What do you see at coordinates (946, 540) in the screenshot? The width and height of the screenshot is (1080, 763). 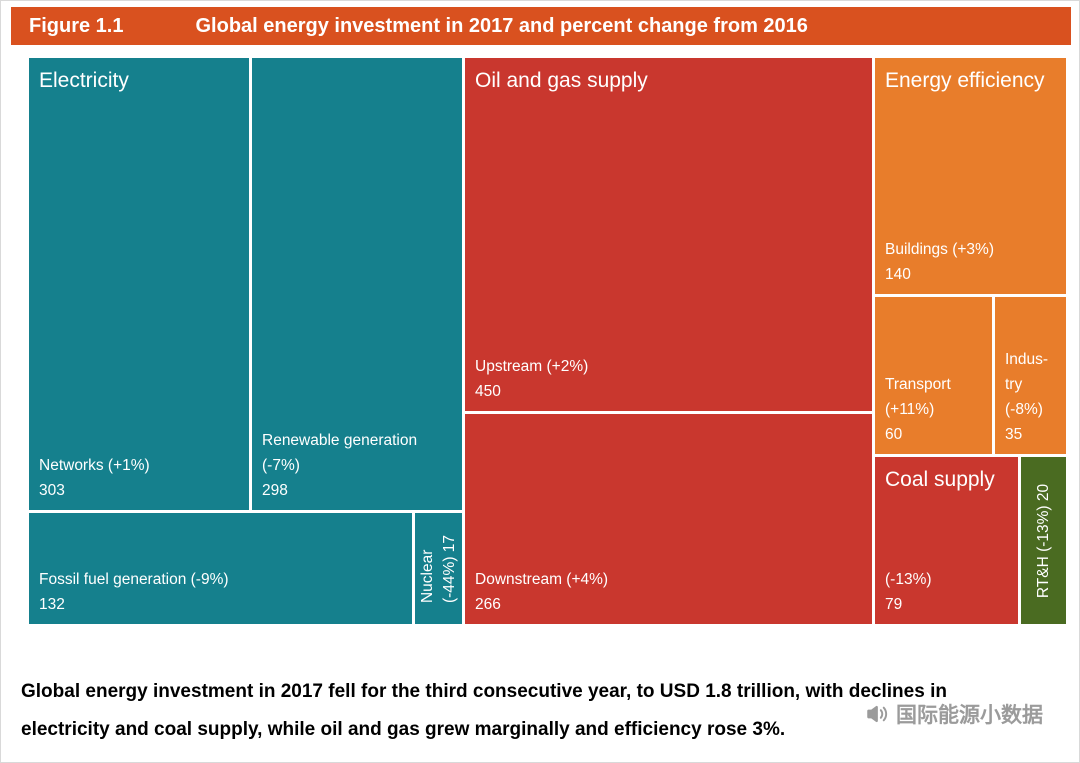 I see `treemap-tile-coal-supply: Coal supply (-13%) 79` at bounding box center [946, 540].